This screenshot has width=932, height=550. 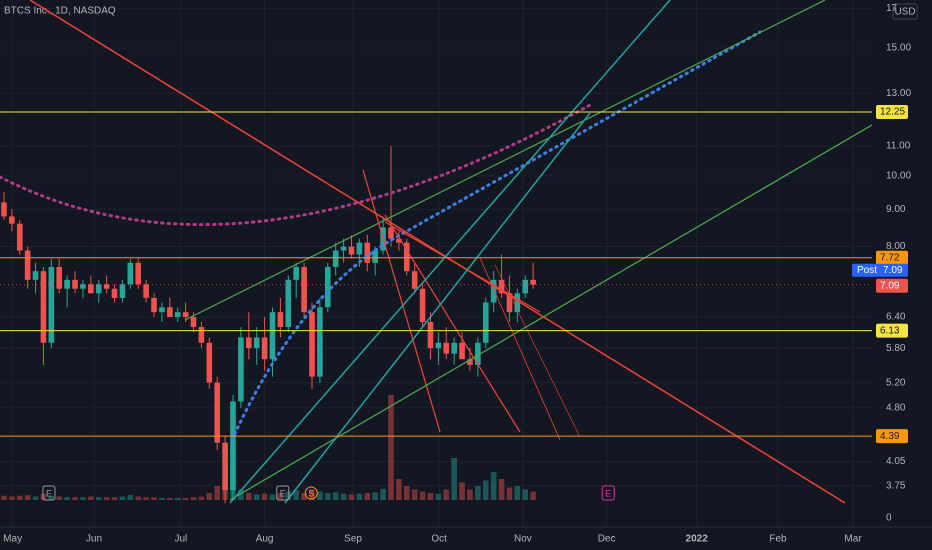 What do you see at coordinates (607, 539) in the screenshot?
I see `x-tick-label: Dec` at bounding box center [607, 539].